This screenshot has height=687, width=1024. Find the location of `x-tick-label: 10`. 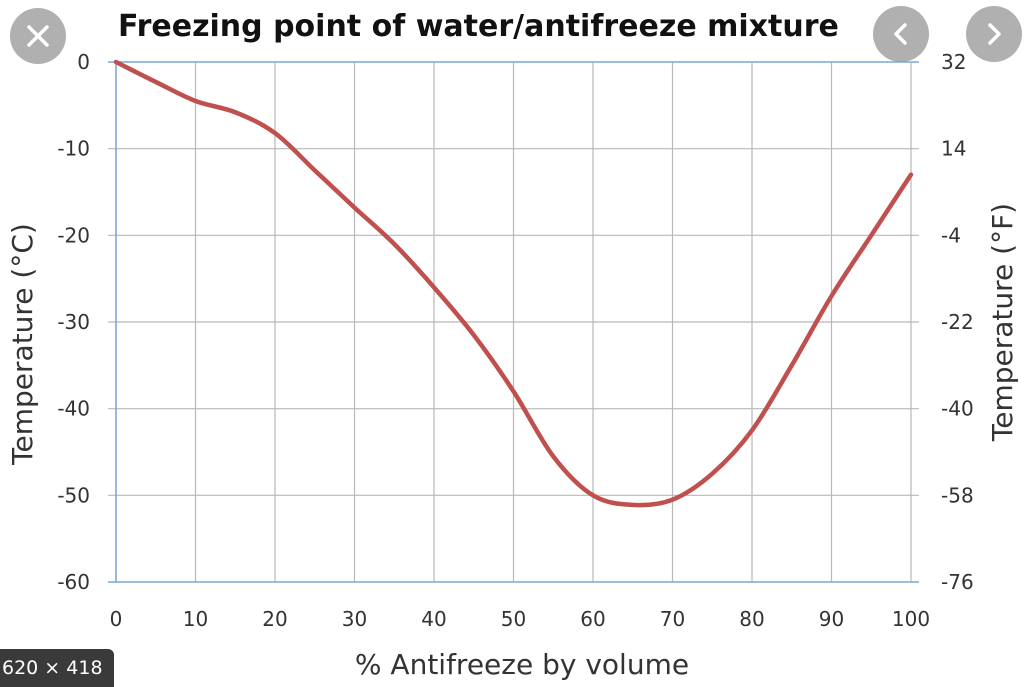

x-tick-label: 10 is located at coordinates (195, 619).